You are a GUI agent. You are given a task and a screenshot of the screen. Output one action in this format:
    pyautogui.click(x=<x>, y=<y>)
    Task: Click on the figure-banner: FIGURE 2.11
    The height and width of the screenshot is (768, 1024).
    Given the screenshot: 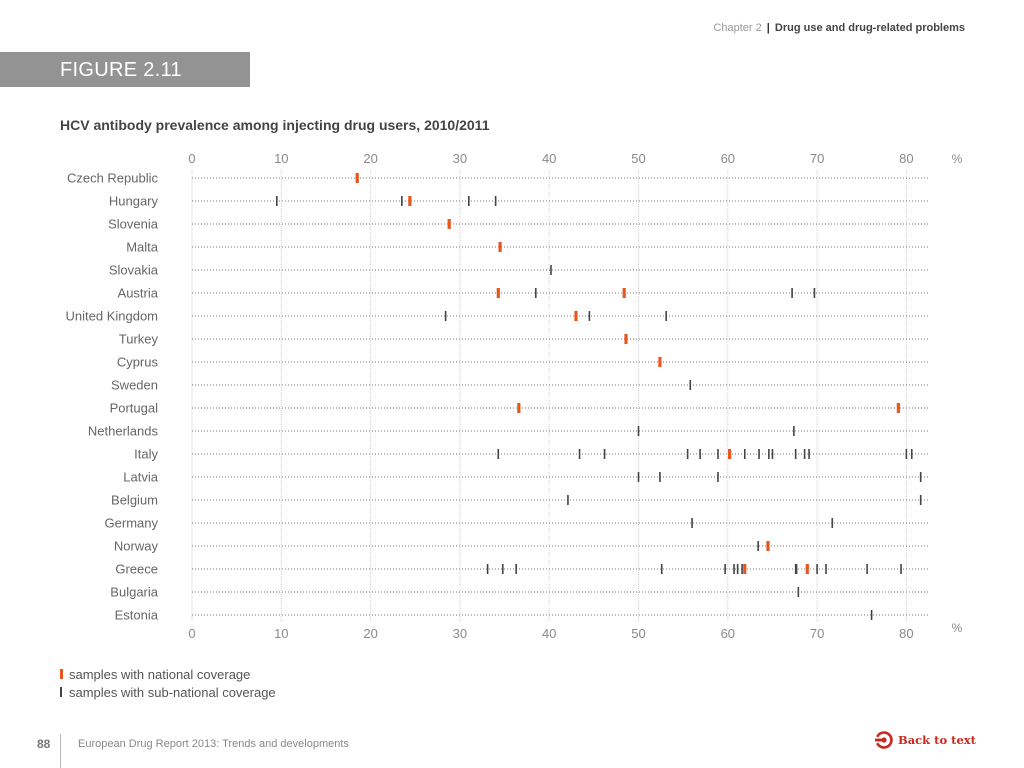 What is the action you would take?
    pyautogui.click(x=125, y=69)
    